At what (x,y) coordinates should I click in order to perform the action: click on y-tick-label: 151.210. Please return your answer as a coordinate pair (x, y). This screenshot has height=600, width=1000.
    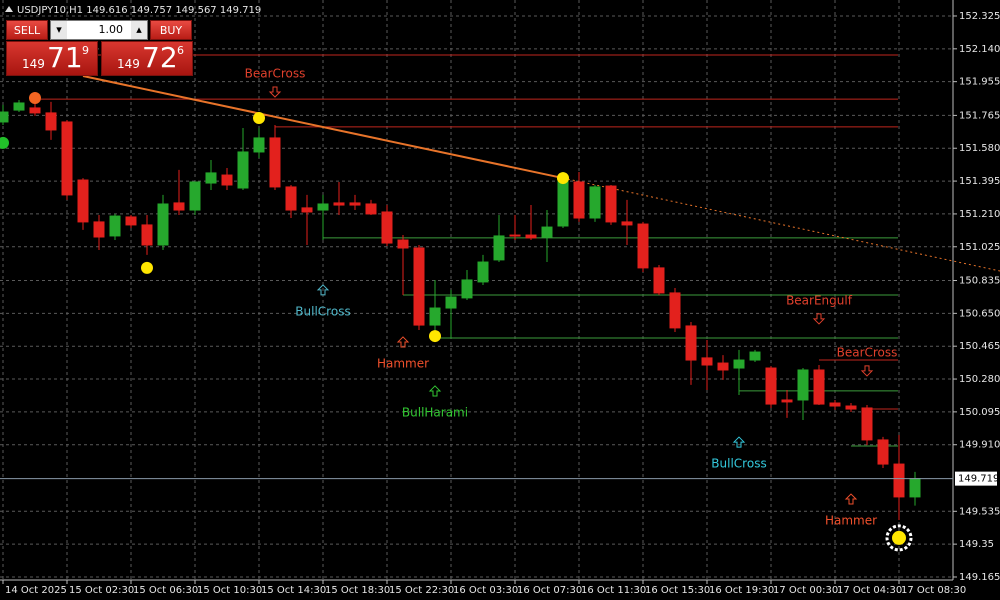
    Looking at the image, I should click on (979, 214).